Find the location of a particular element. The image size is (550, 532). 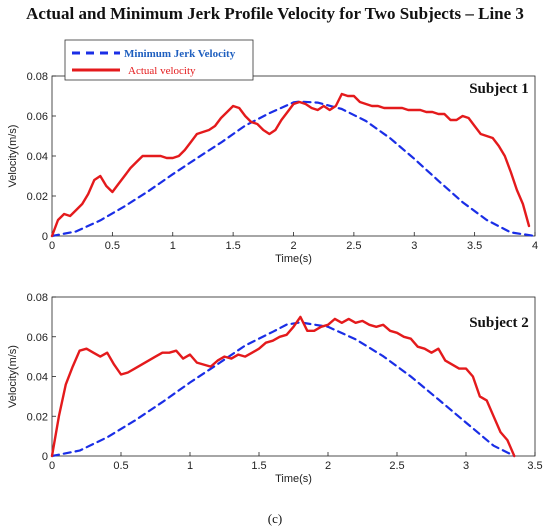

subject-2-x-axis-label: Time(s) is located at coordinates (293, 479).